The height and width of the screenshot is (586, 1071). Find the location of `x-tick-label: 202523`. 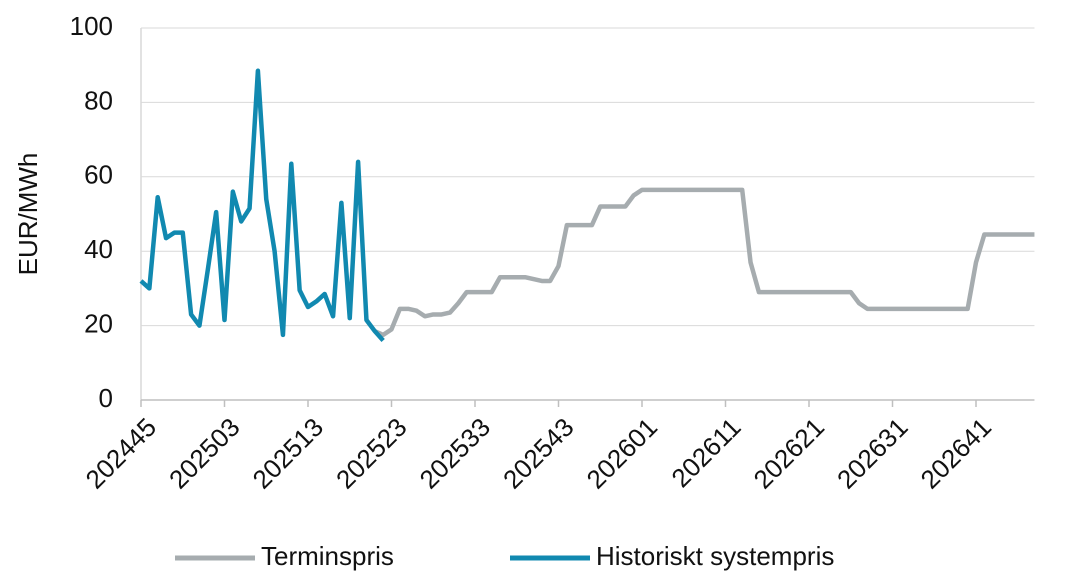

x-tick-label: 202523 is located at coordinates (371, 453).